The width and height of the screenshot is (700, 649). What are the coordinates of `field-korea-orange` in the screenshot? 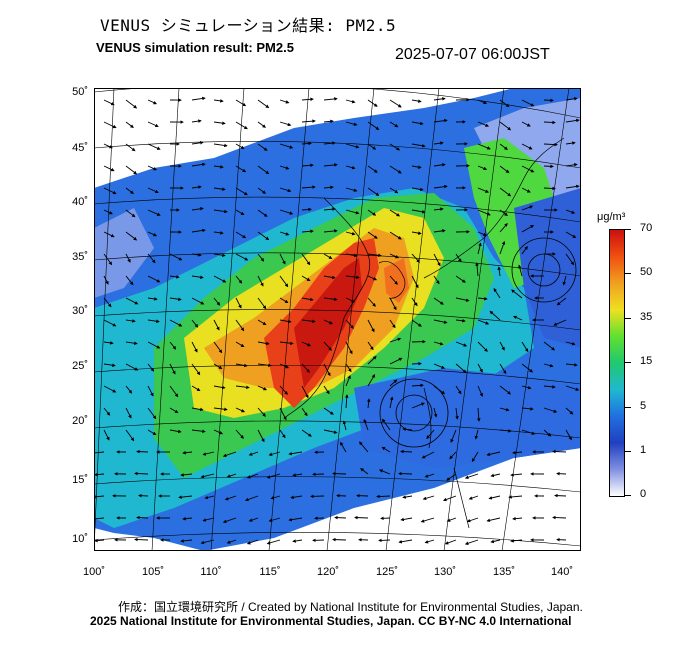 It's located at (396, 280).